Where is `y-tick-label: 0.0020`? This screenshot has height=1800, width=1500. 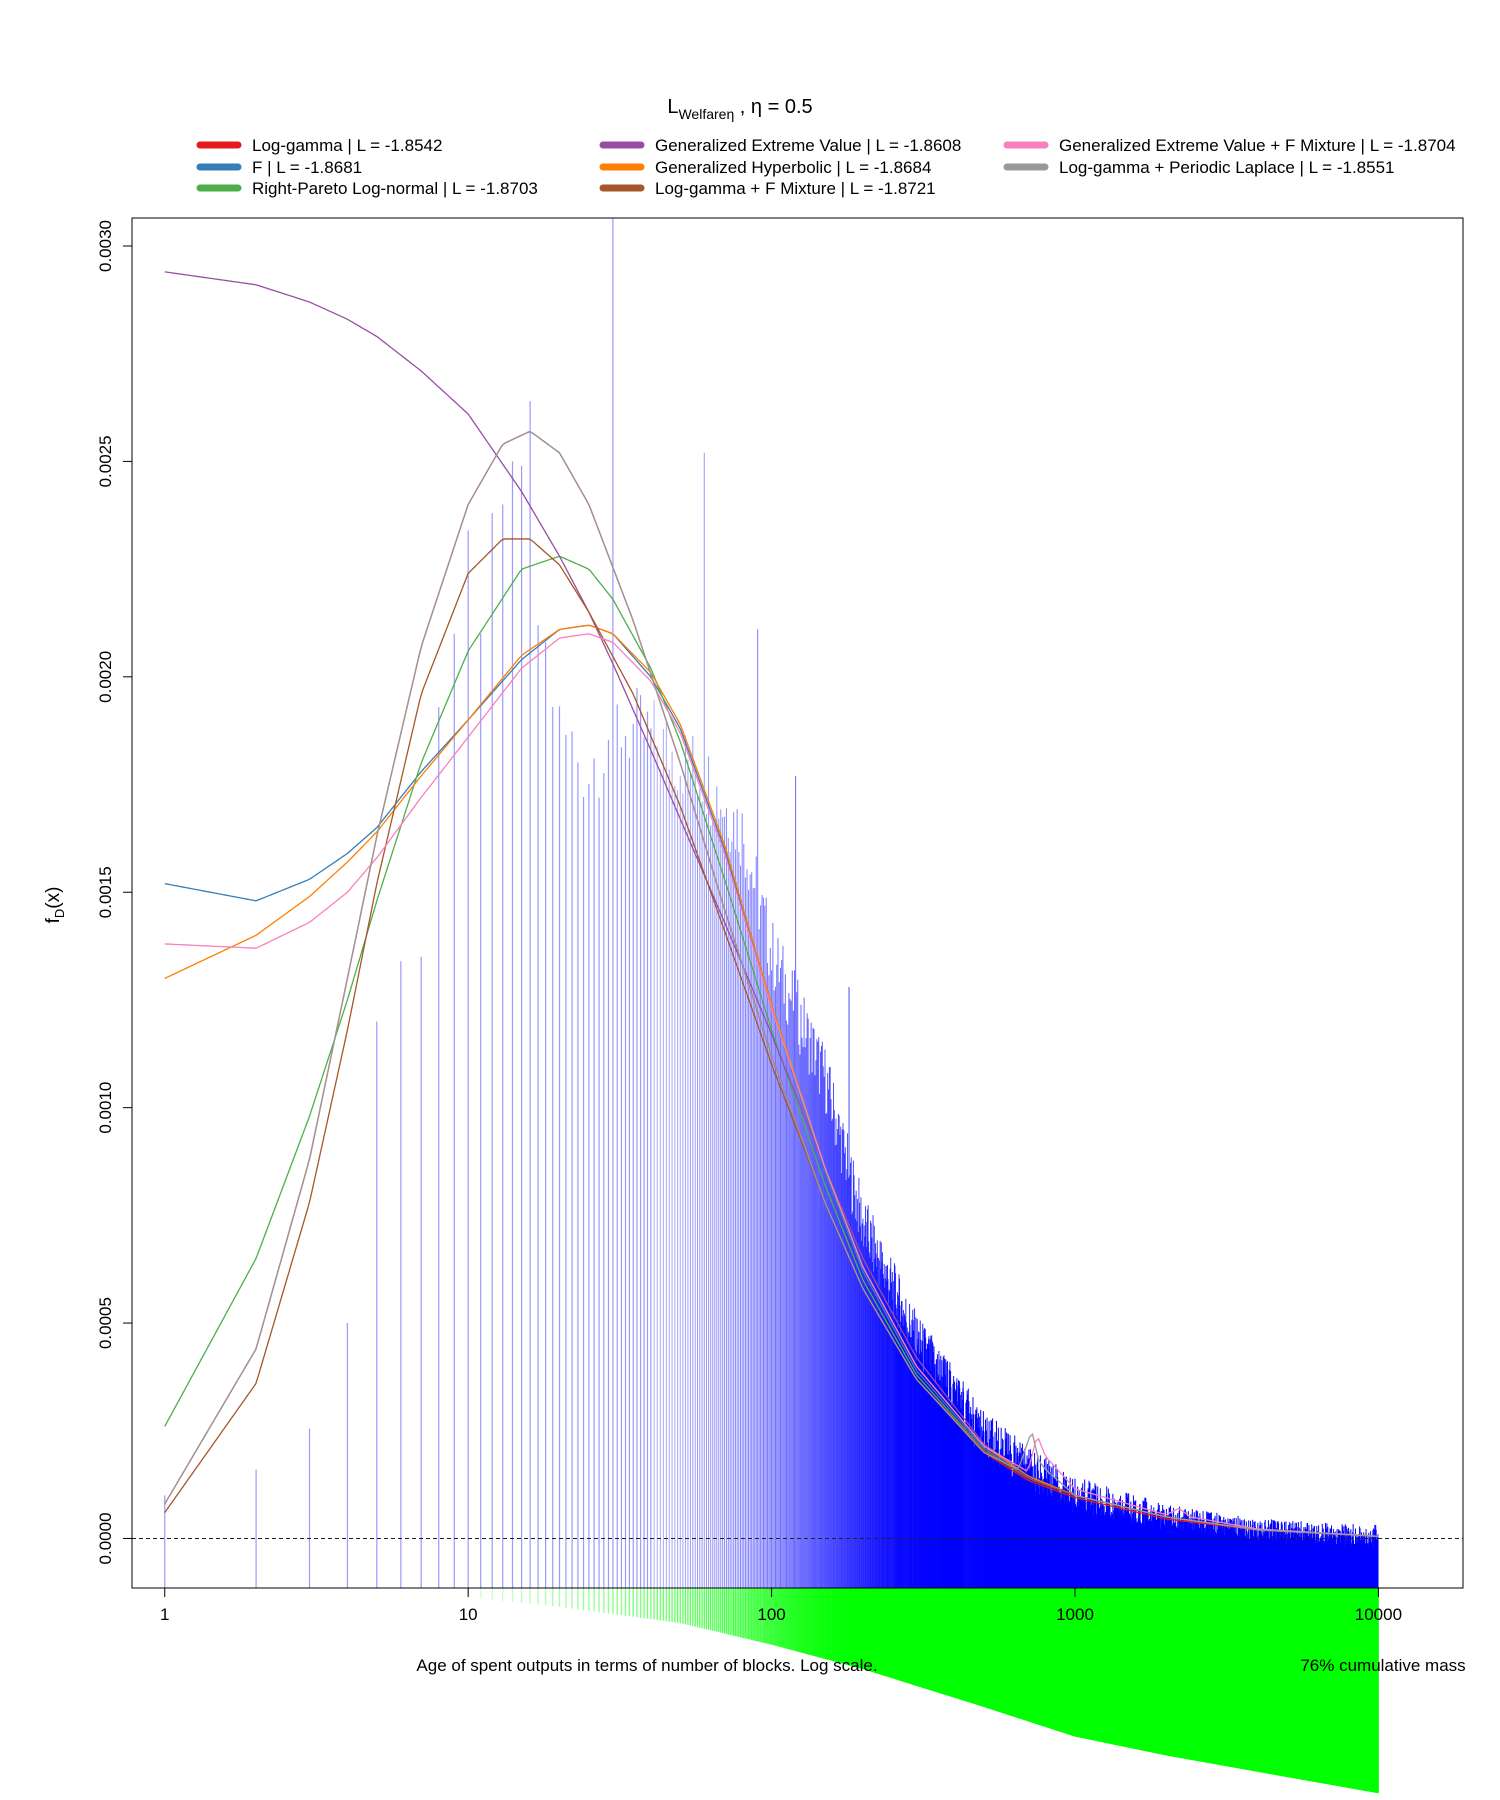
y-tick-label: 0.0020 is located at coordinates (105, 677).